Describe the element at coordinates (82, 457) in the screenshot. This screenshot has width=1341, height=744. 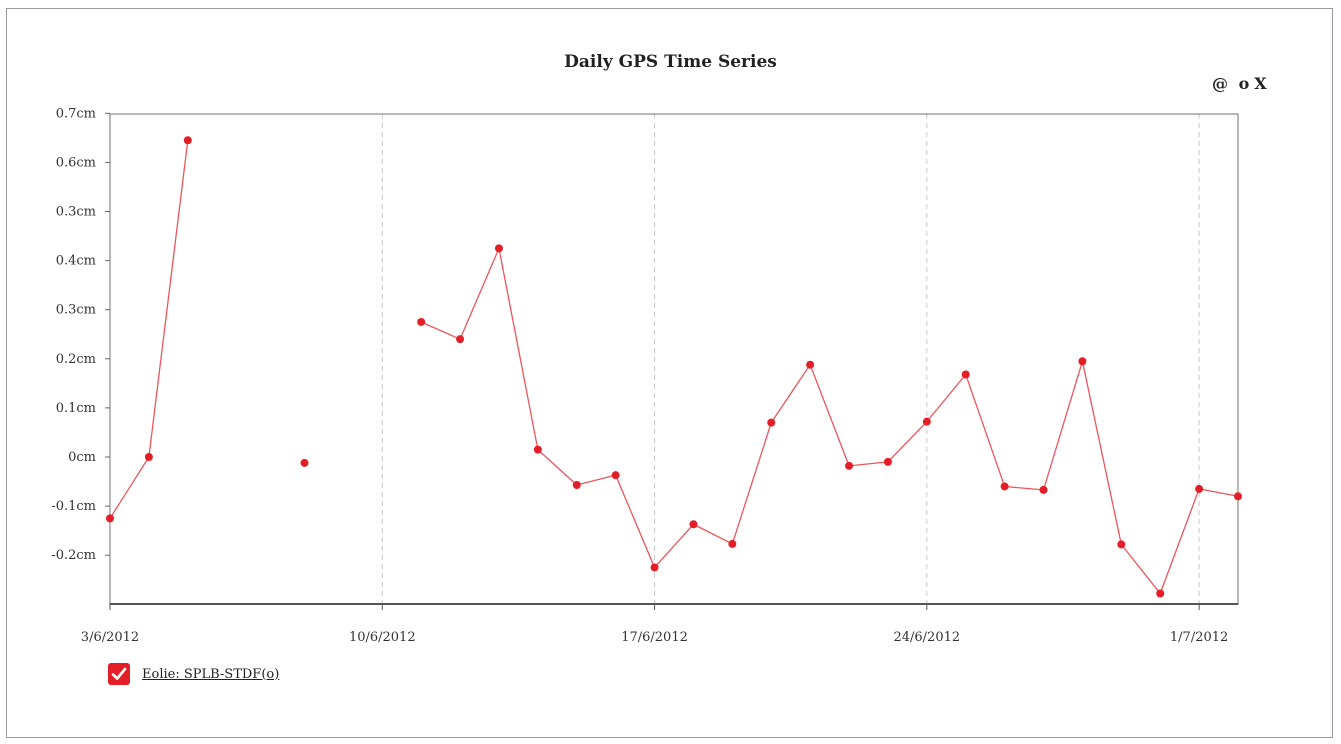
I see `y-tick-label: 0cm` at that location.